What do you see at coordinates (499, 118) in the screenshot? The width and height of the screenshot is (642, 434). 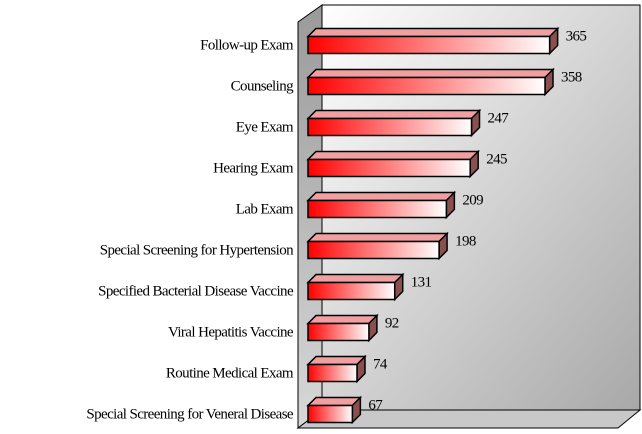 I see `value-label: 247` at bounding box center [499, 118].